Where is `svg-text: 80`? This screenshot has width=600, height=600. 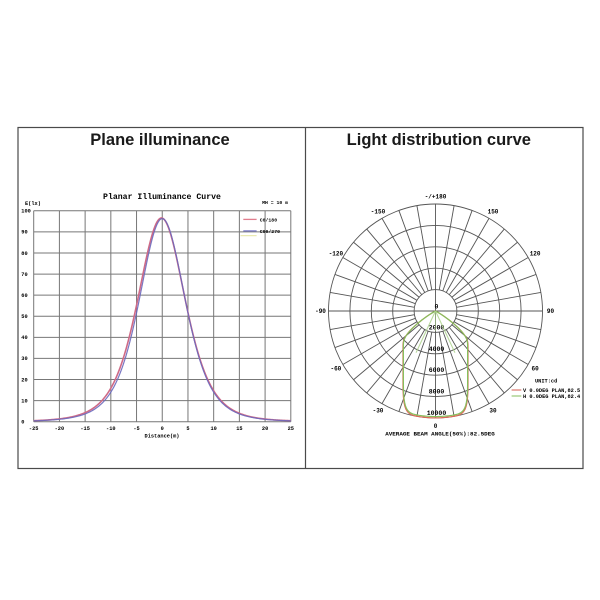
svg-text: 80 is located at coordinates (24, 254).